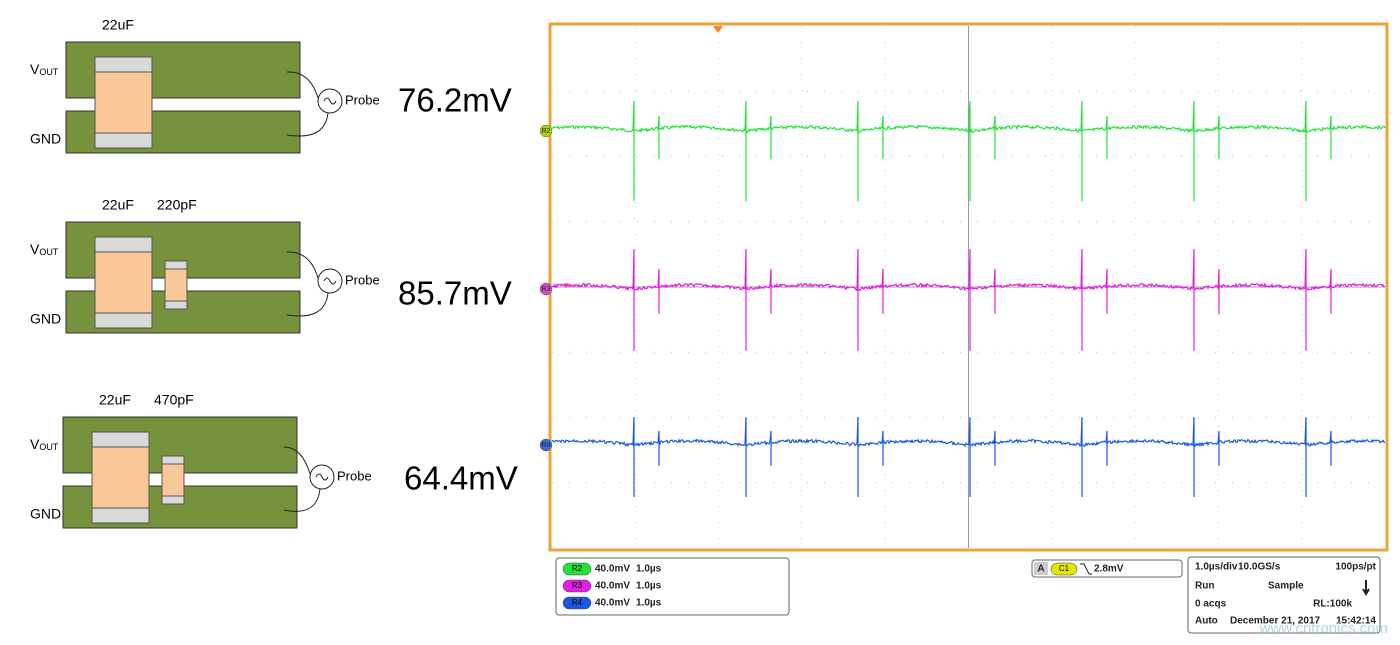 The width and height of the screenshot is (1400, 645). What do you see at coordinates (718, 29) in the screenshot?
I see `trigger-position` at bounding box center [718, 29].